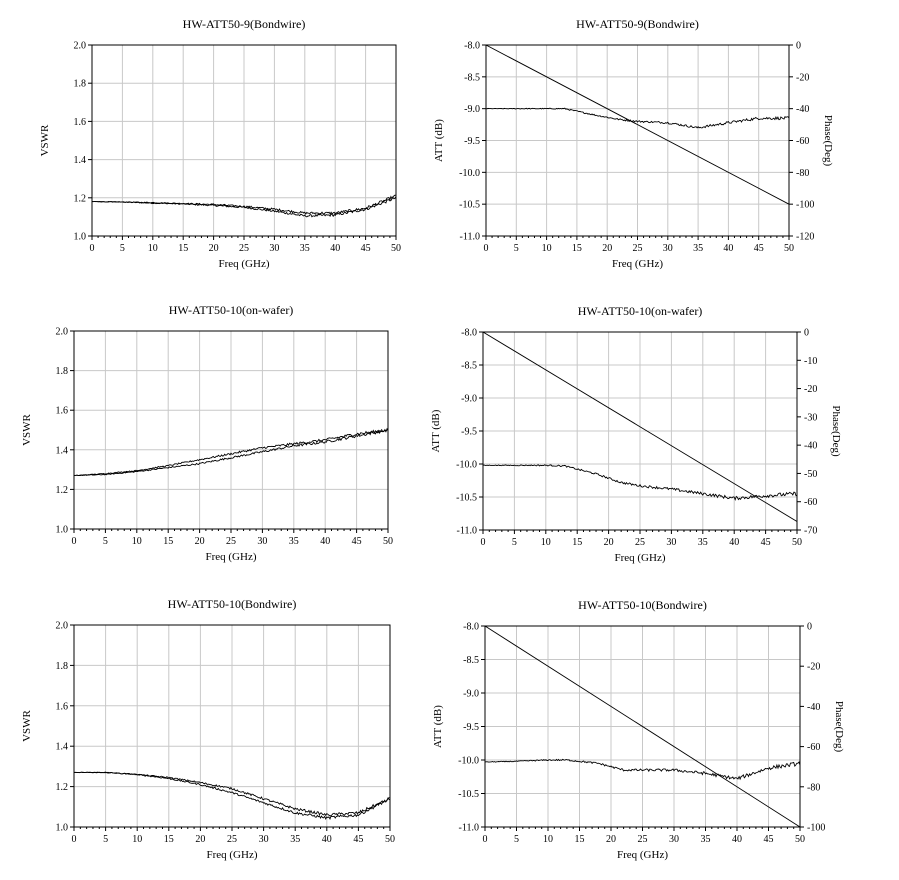 The width and height of the screenshot is (899, 880). What do you see at coordinates (806, 333) in the screenshot?
I see `y2-tick-label: 0` at bounding box center [806, 333].